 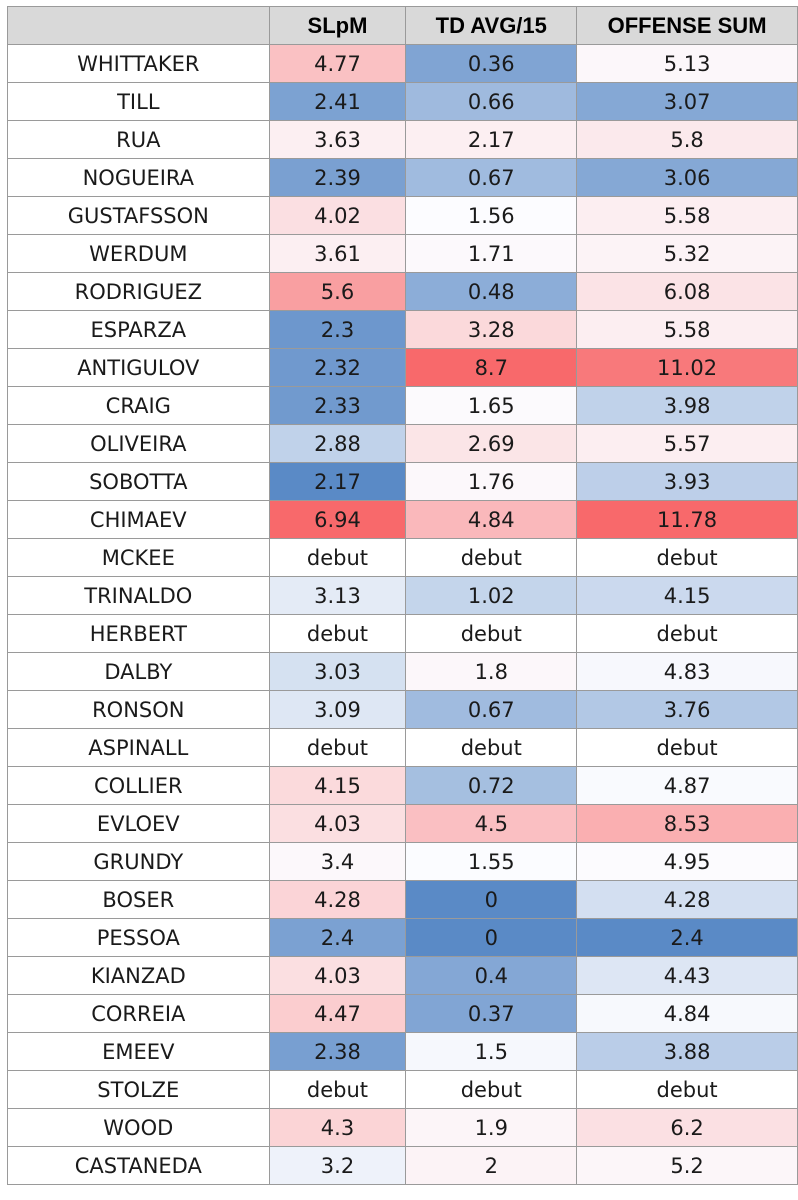 What do you see at coordinates (337, 481) in the screenshot?
I see `slpm-cell: 2.17` at bounding box center [337, 481].